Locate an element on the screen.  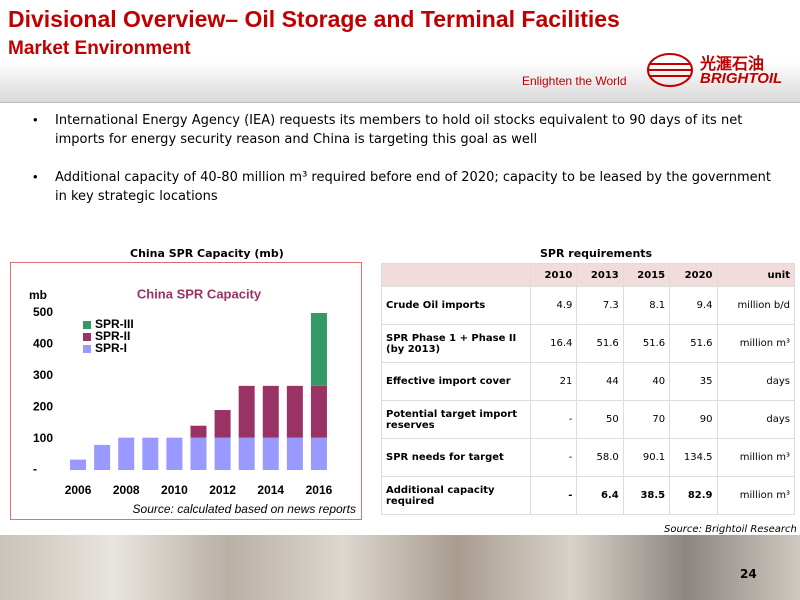
chart-caption: China SPR Capacity (mb) is located at coordinates (207, 253).